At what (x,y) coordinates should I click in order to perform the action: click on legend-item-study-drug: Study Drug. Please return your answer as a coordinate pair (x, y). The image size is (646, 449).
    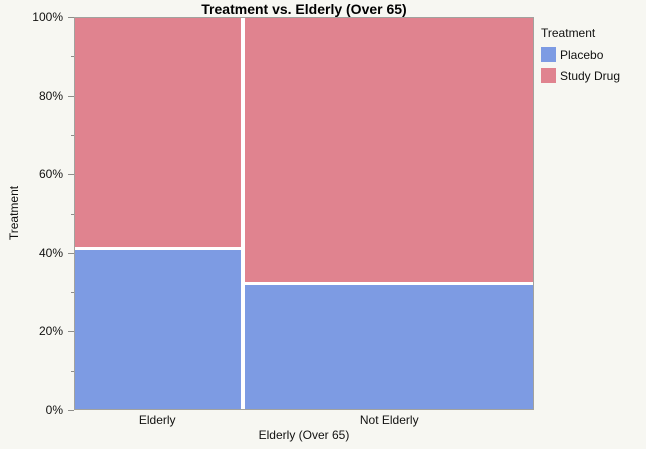
    Looking at the image, I should click on (592, 75).